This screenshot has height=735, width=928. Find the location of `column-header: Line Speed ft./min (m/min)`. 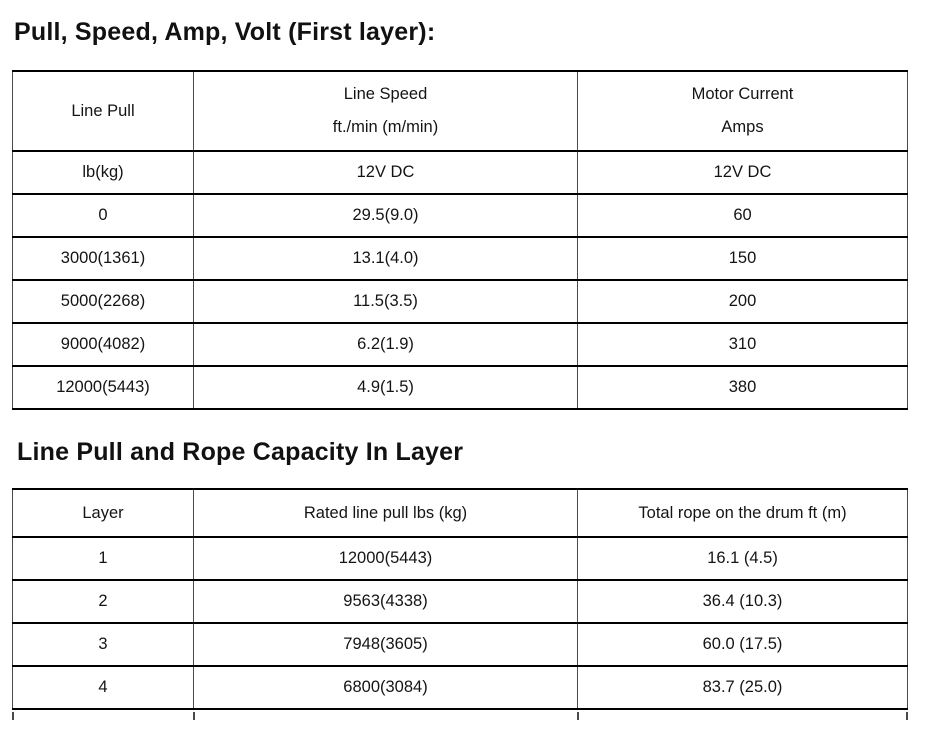

column-header: Line Speed ft./min (m/min) is located at coordinates (385, 111).